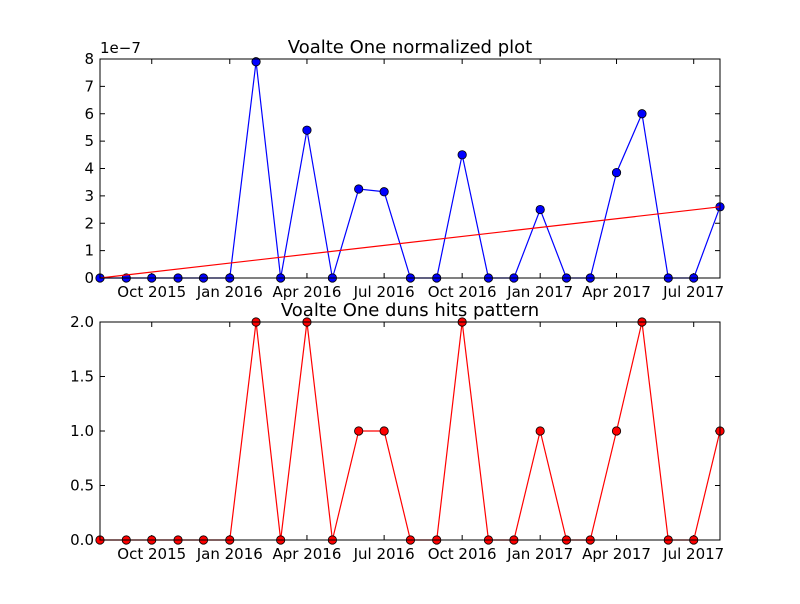  What do you see at coordinates (410, 242) in the screenshot?
I see `trend-line` at bounding box center [410, 242].